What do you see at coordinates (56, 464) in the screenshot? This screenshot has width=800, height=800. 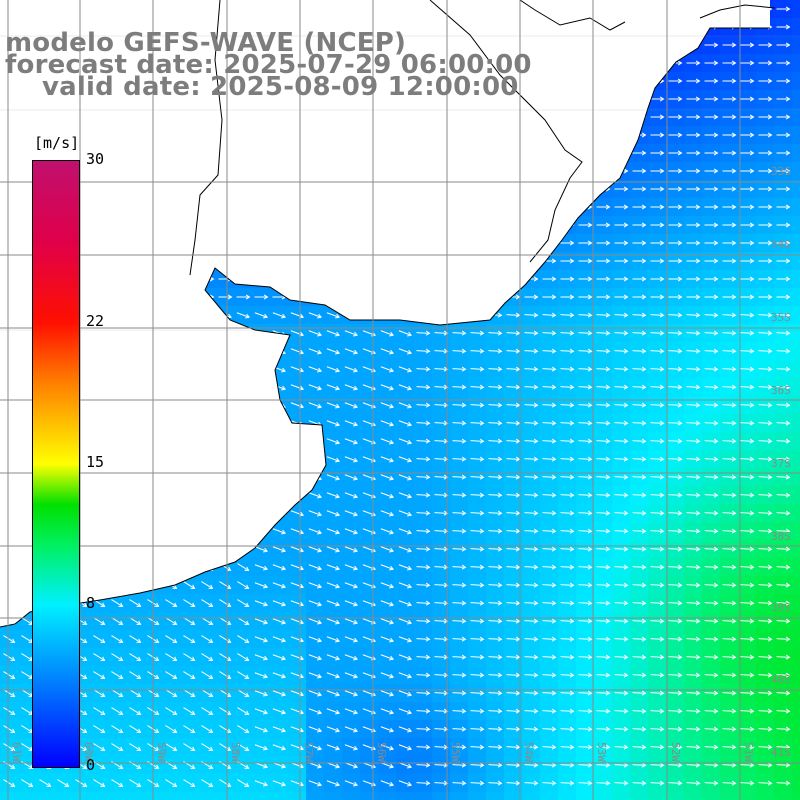 I see `colorbar` at bounding box center [56, 464].